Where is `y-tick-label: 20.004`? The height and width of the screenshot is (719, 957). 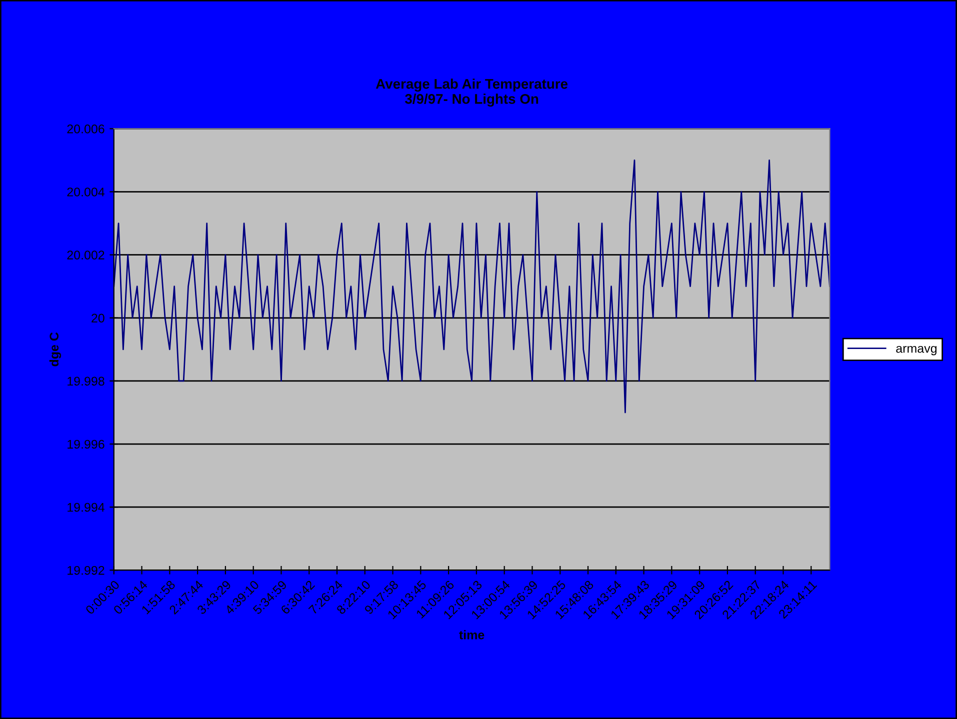 y-tick-label: 20.004 is located at coordinates (85, 192).